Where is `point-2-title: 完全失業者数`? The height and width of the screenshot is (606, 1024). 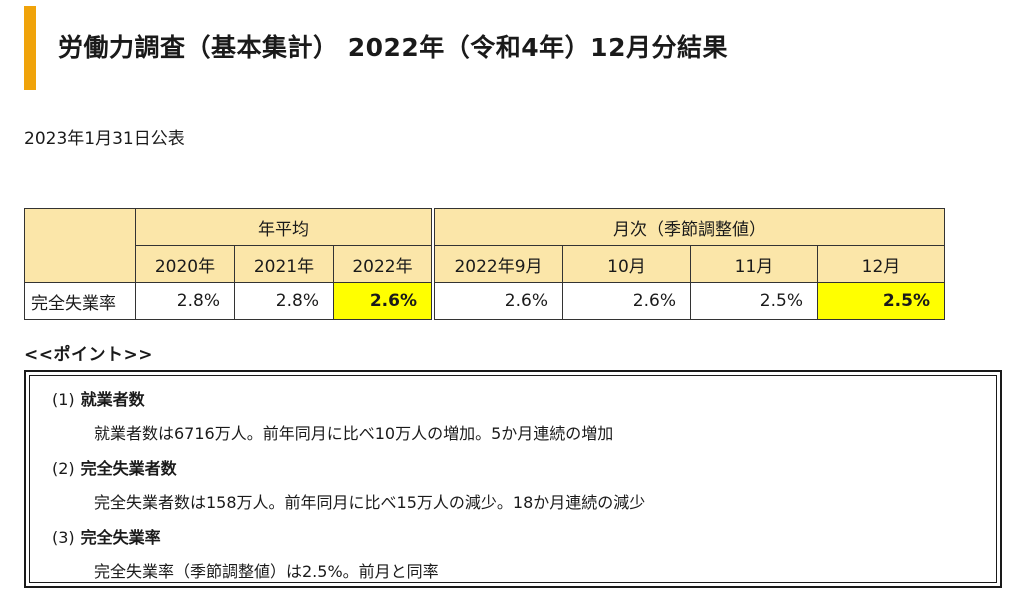
point-2-title: 完全失業者数 is located at coordinates (128, 468).